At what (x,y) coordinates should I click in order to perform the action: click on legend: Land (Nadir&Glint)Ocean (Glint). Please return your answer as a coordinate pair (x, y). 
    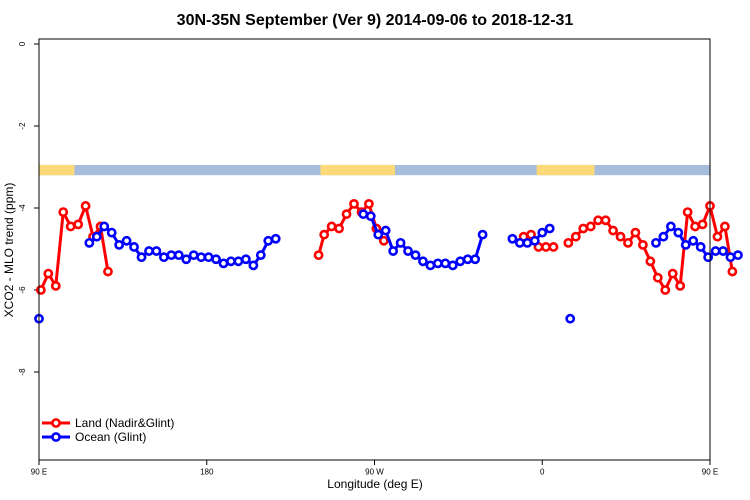
    Looking at the image, I should click on (108, 430).